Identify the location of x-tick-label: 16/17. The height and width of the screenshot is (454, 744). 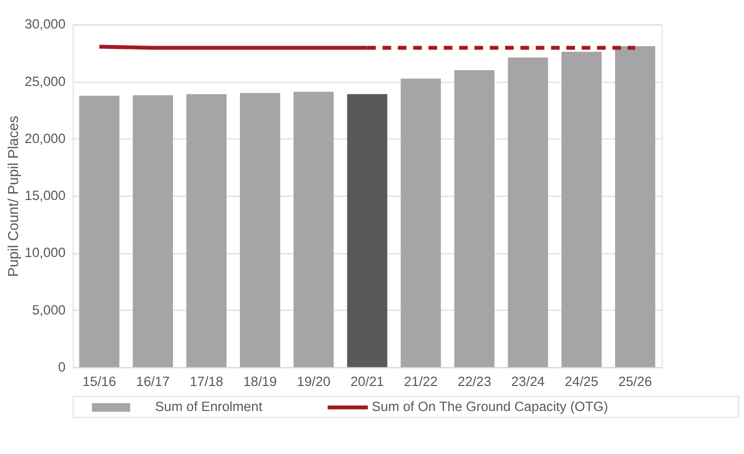
(153, 381).